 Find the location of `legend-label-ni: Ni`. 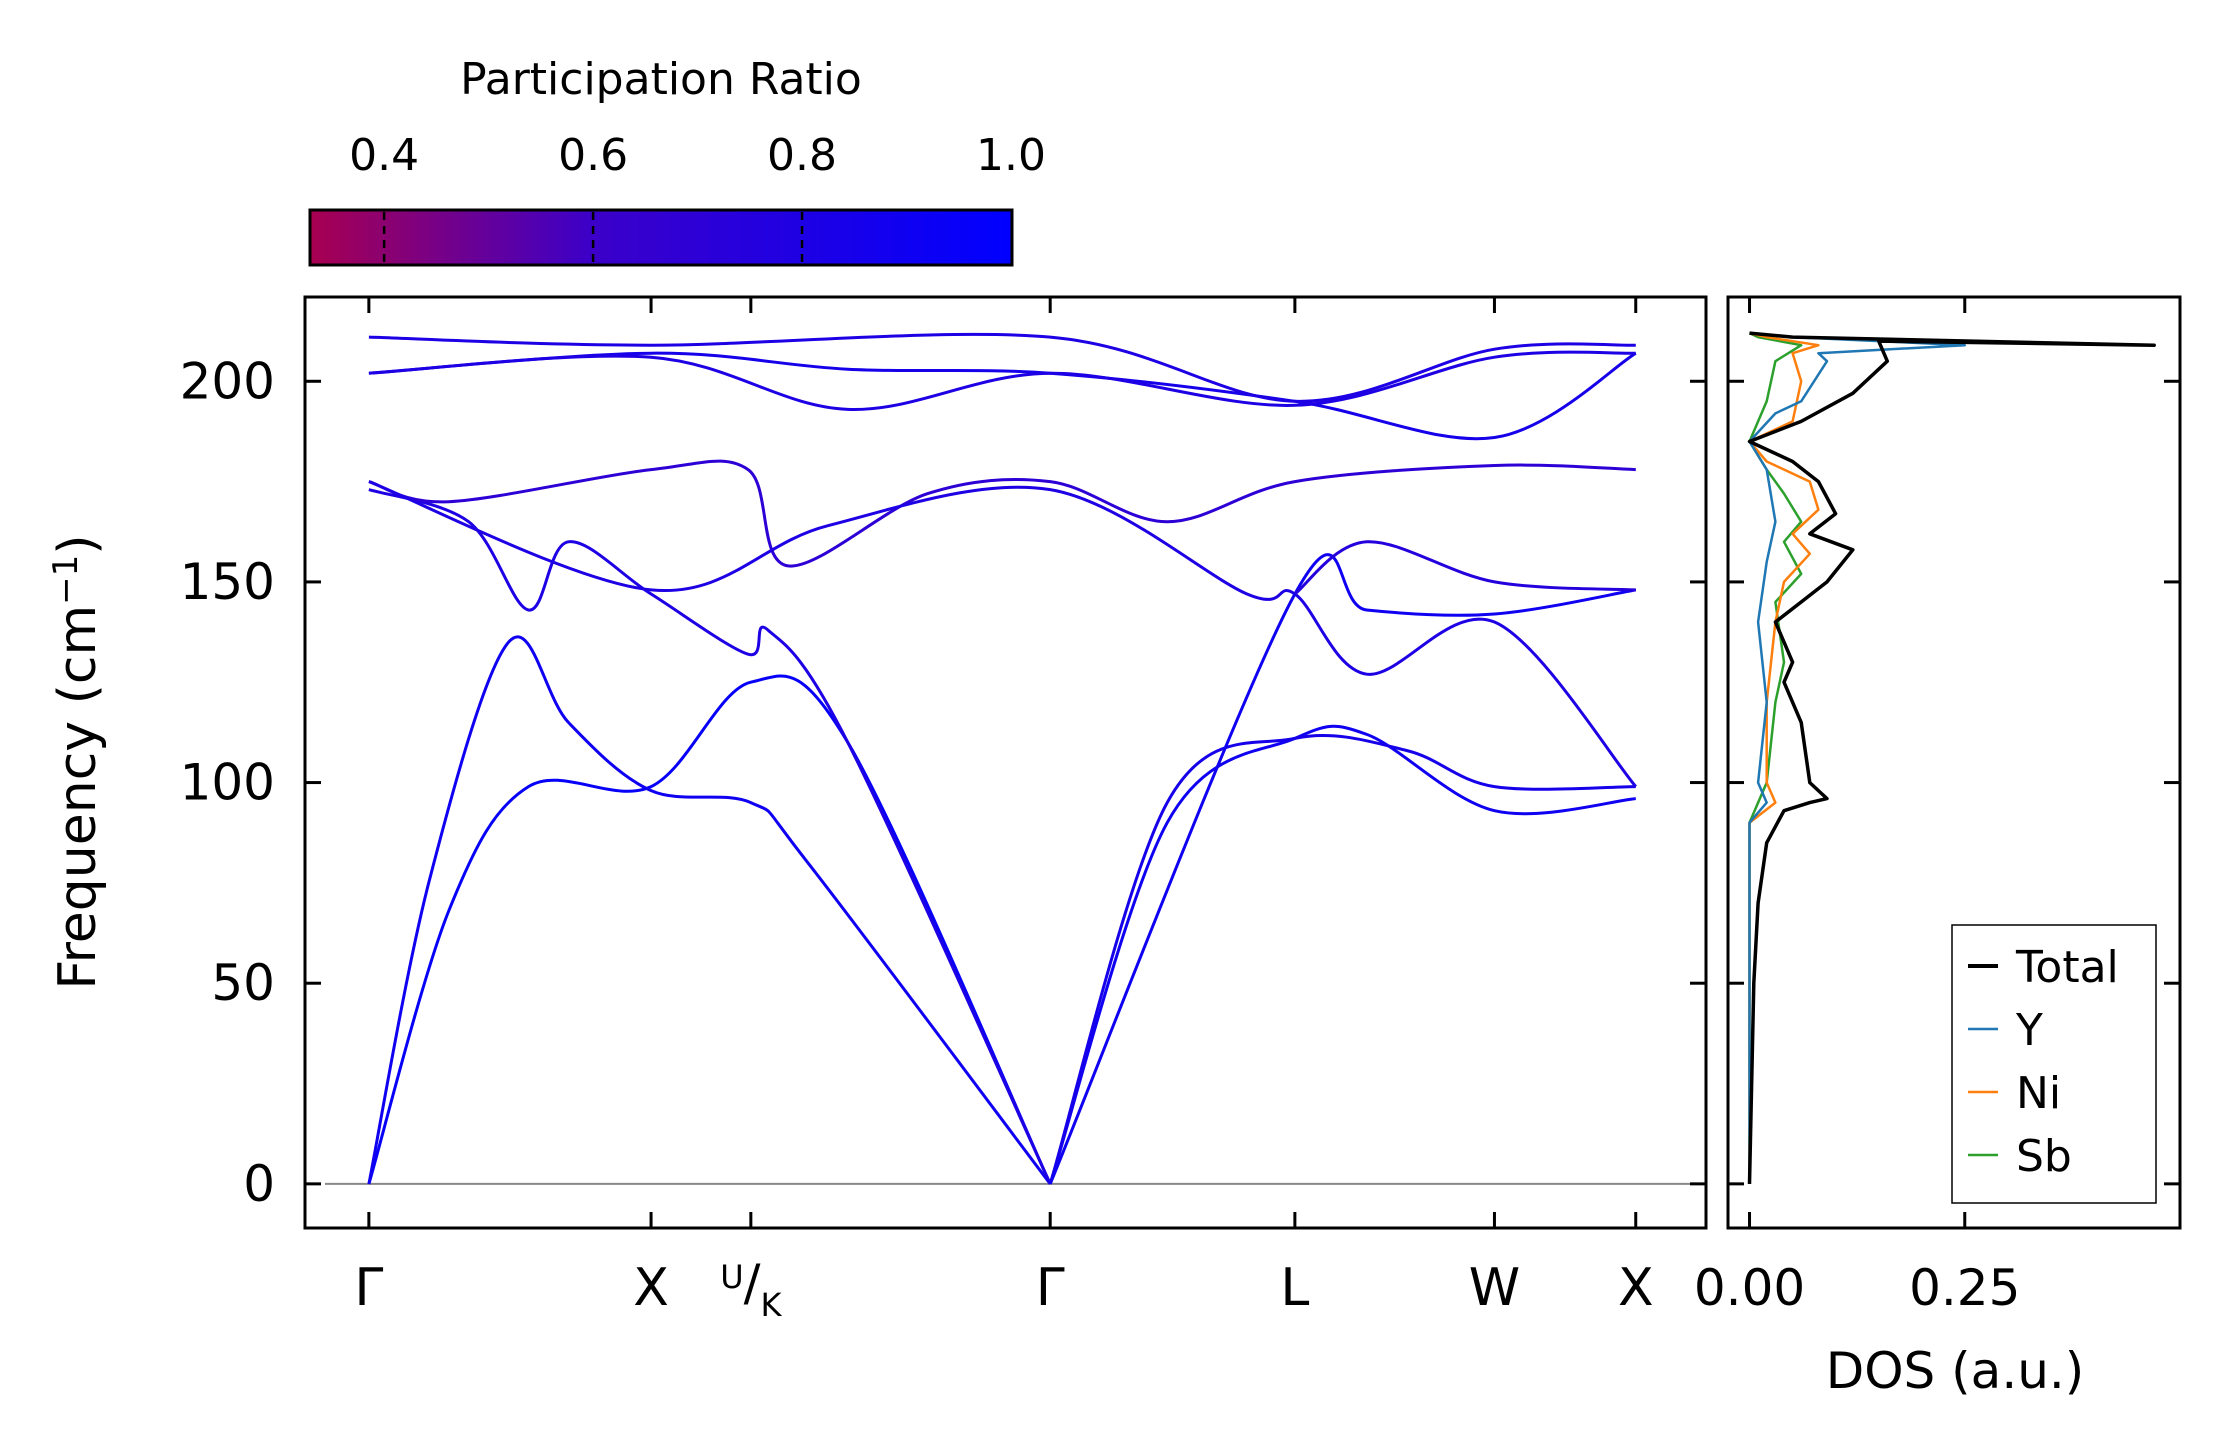

legend-label-ni: Ni is located at coordinates (2038, 1093).